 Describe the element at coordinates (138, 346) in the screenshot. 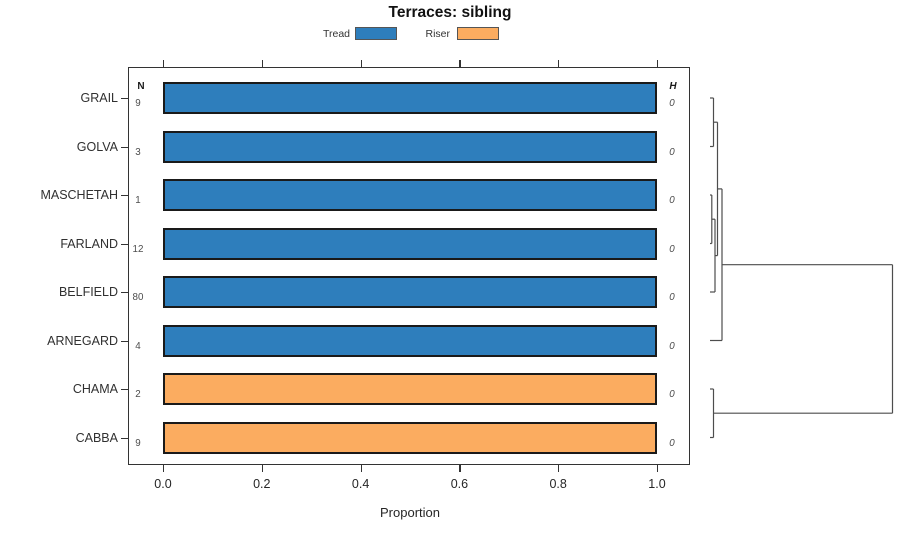

I see `n-value: 4` at that location.